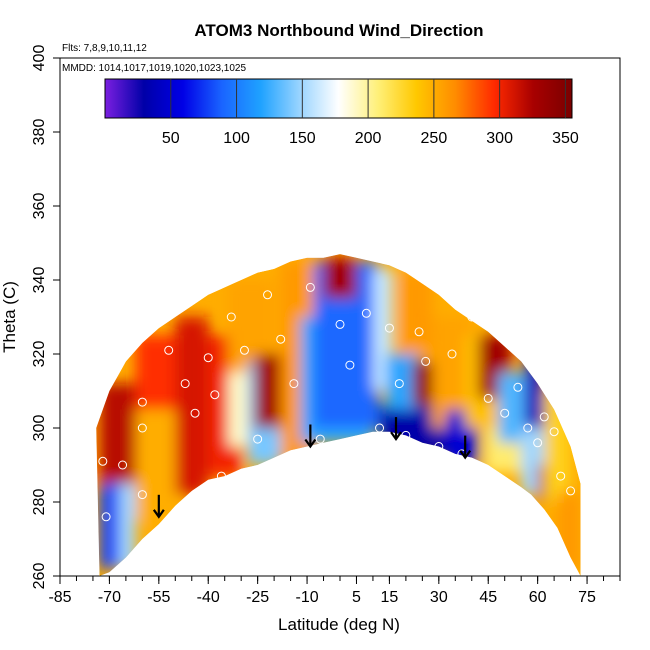 The height and width of the screenshot is (650, 650). I want to click on x-tick-label: 45, so click(488, 597).